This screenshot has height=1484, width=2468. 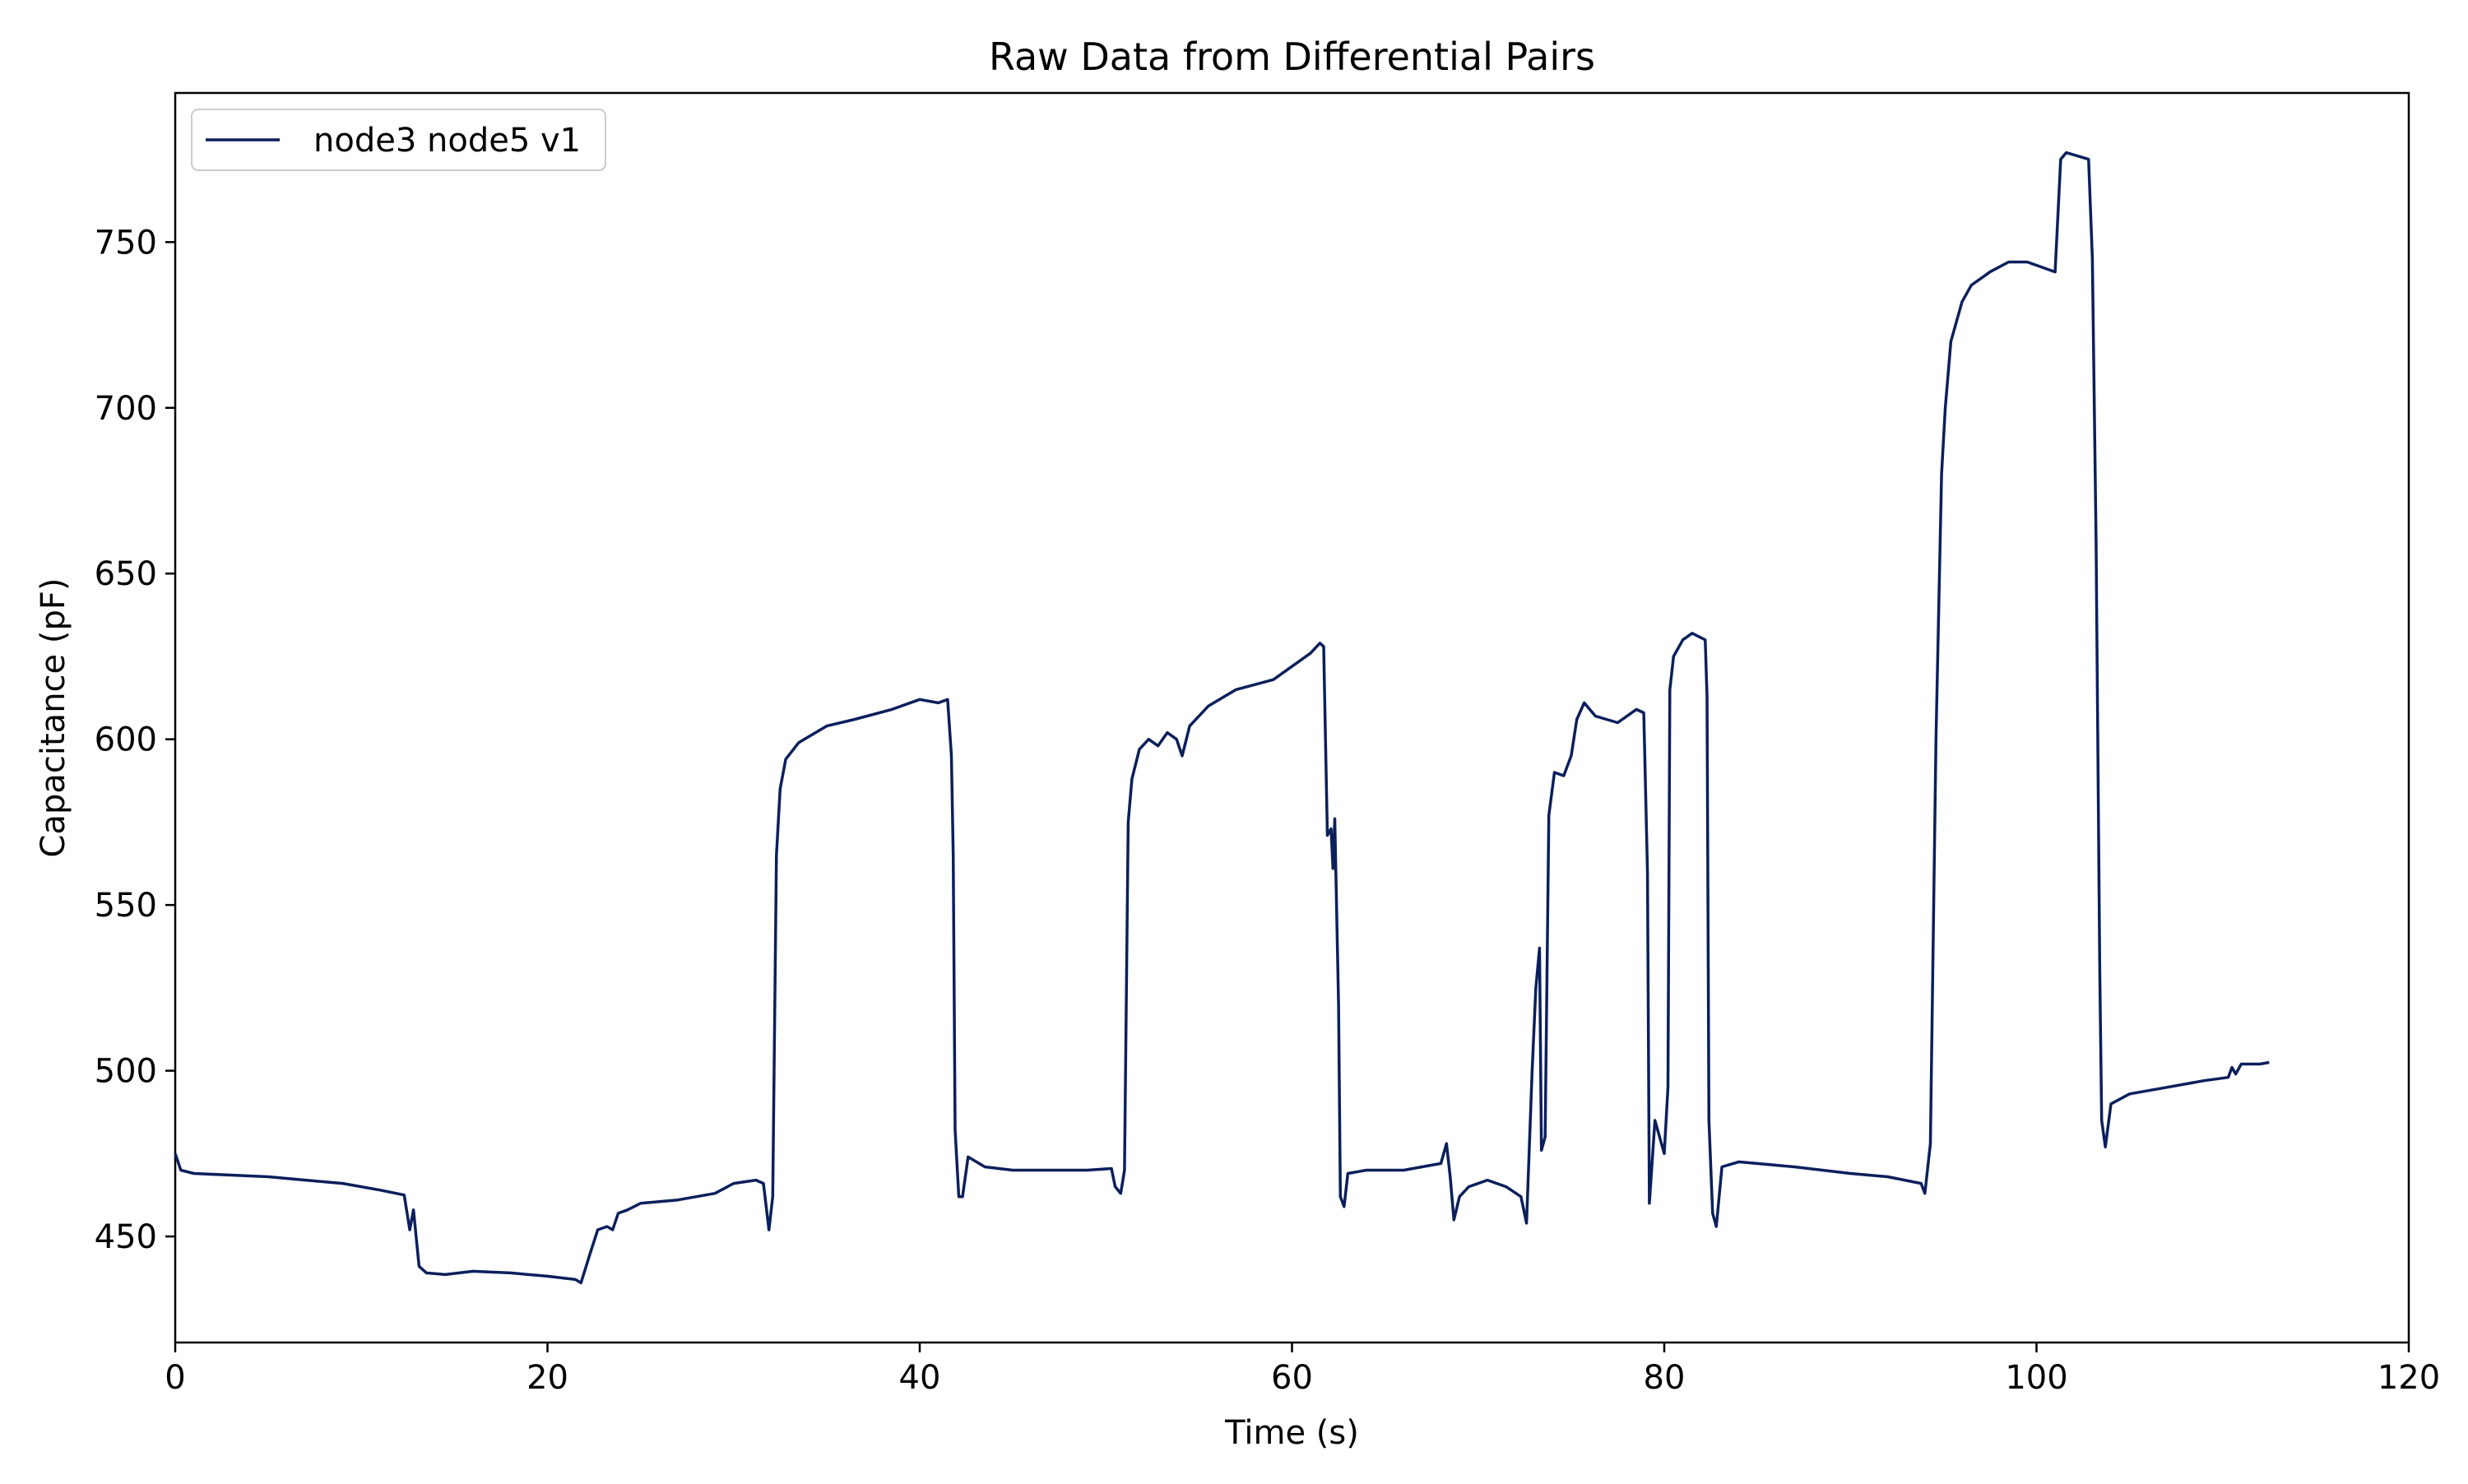 What do you see at coordinates (126, 1237) in the screenshot?
I see `y-tick-label: 450` at bounding box center [126, 1237].